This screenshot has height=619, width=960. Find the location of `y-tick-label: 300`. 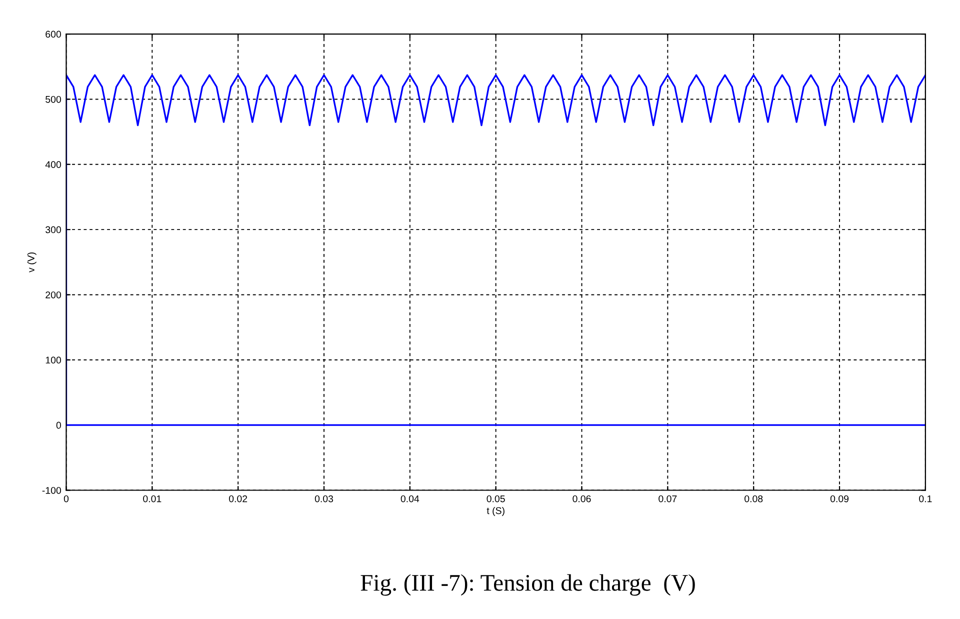

y-tick-label: 300 is located at coordinates (53, 230).